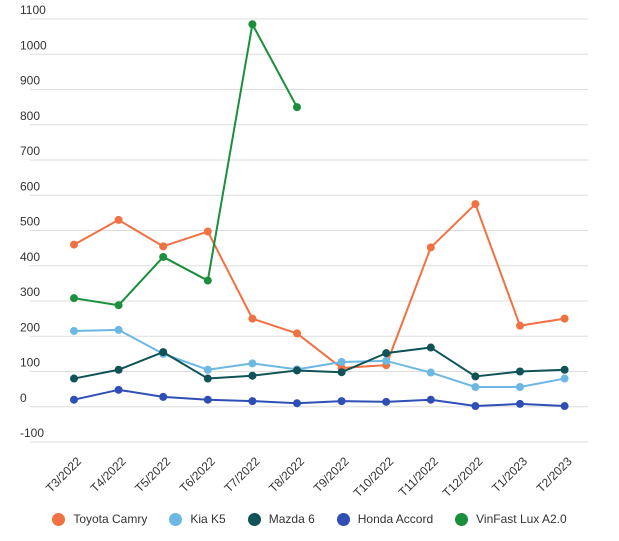 This screenshot has width=619, height=541. I want to click on legend-item: Honda Accord, so click(385, 519).